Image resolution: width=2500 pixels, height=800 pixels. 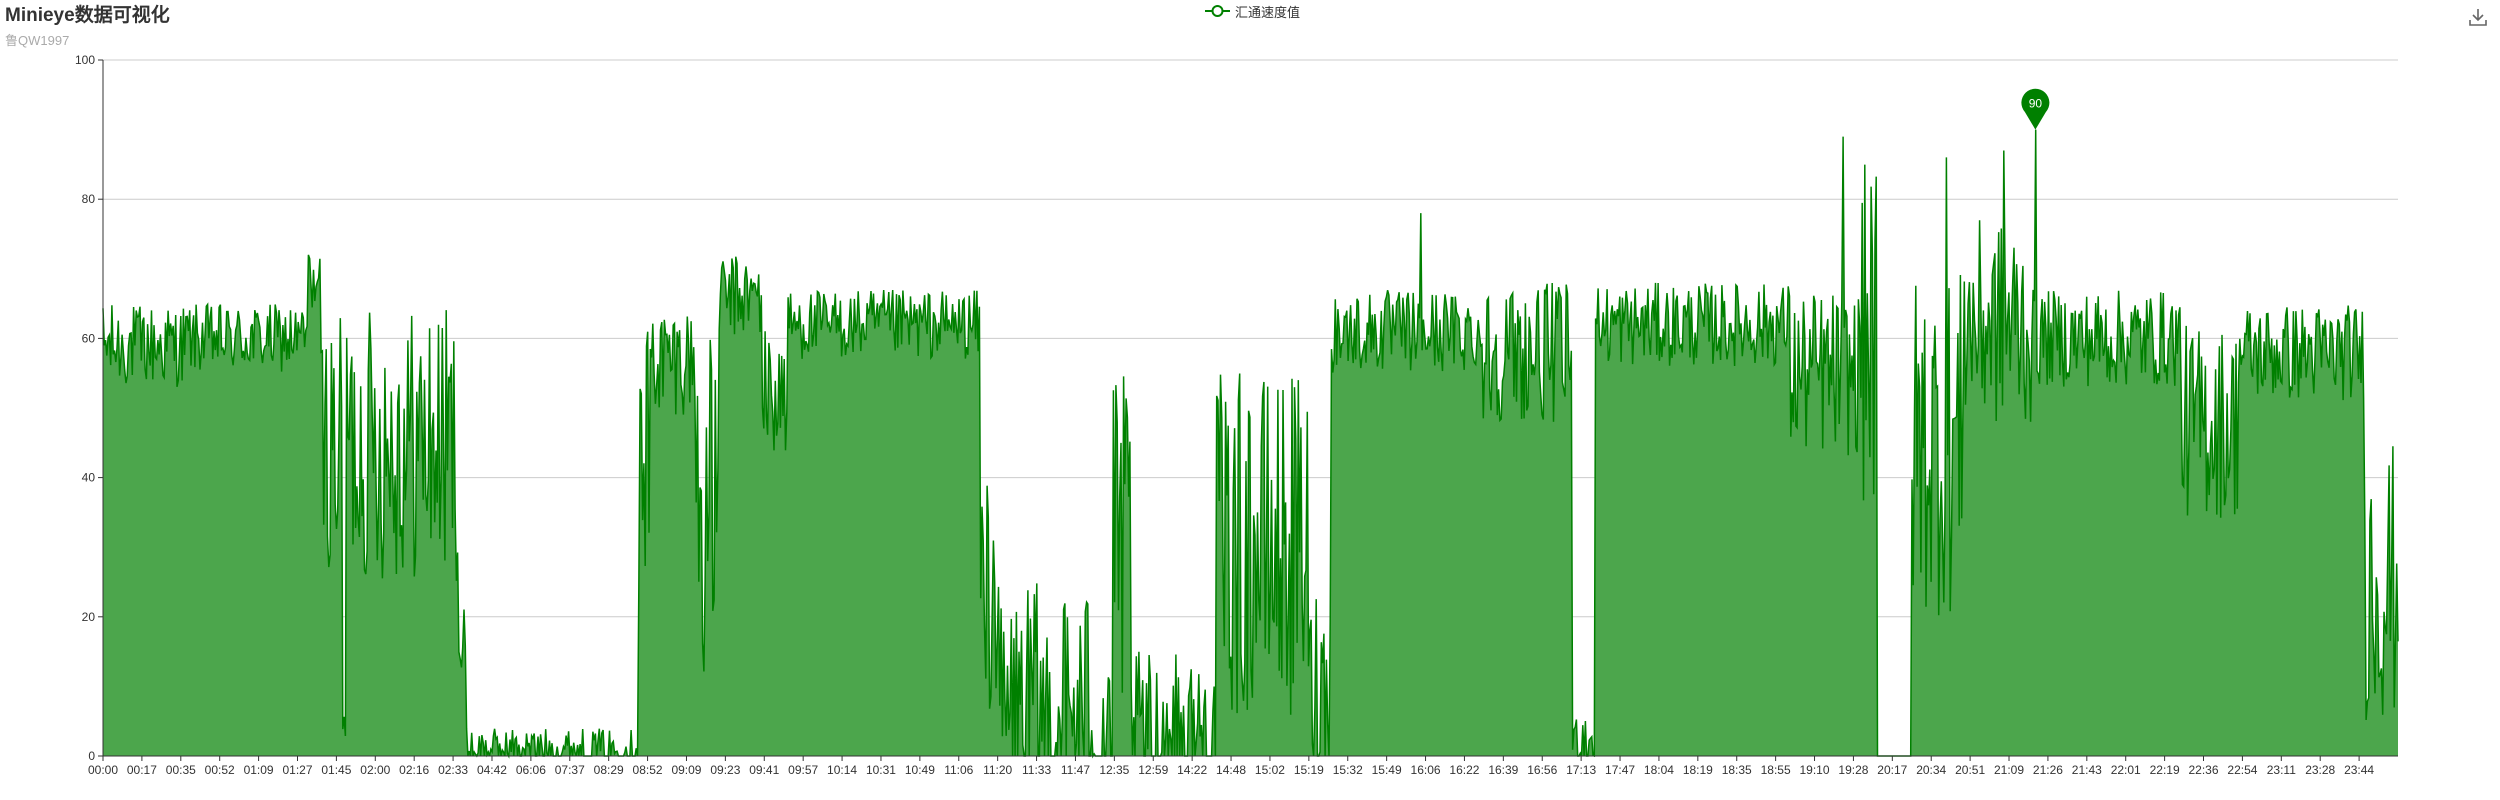 I want to click on x-tick-label: 09:57, so click(x=803, y=770).